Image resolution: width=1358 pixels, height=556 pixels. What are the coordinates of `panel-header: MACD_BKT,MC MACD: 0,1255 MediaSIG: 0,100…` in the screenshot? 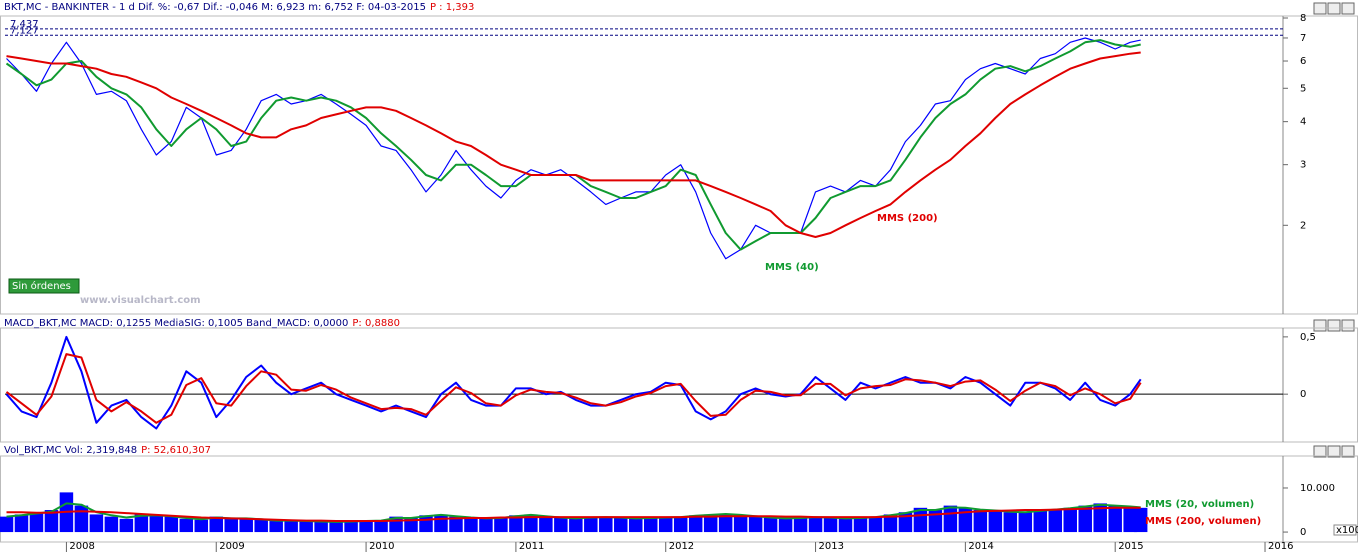 It's located at (176, 323).